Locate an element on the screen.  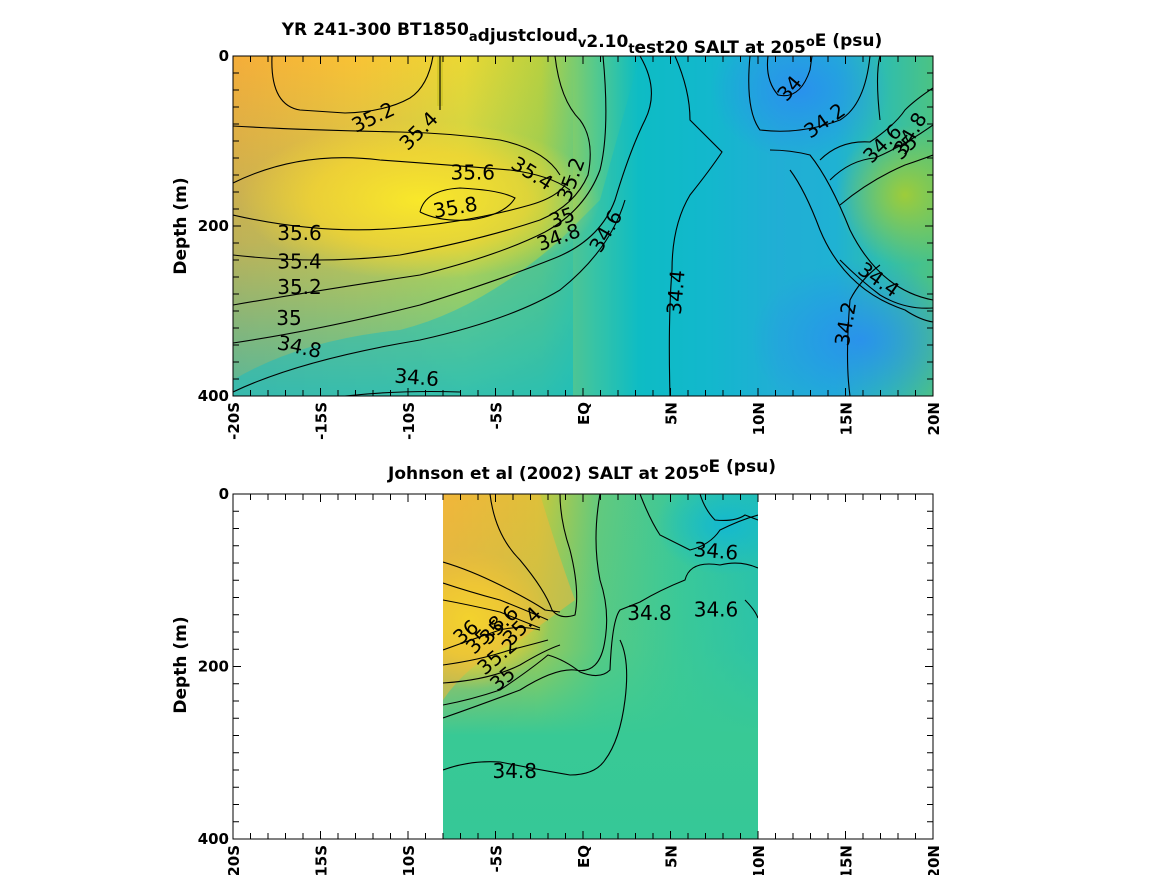
bottom-contour-lines is located at coordinates (600, 635).